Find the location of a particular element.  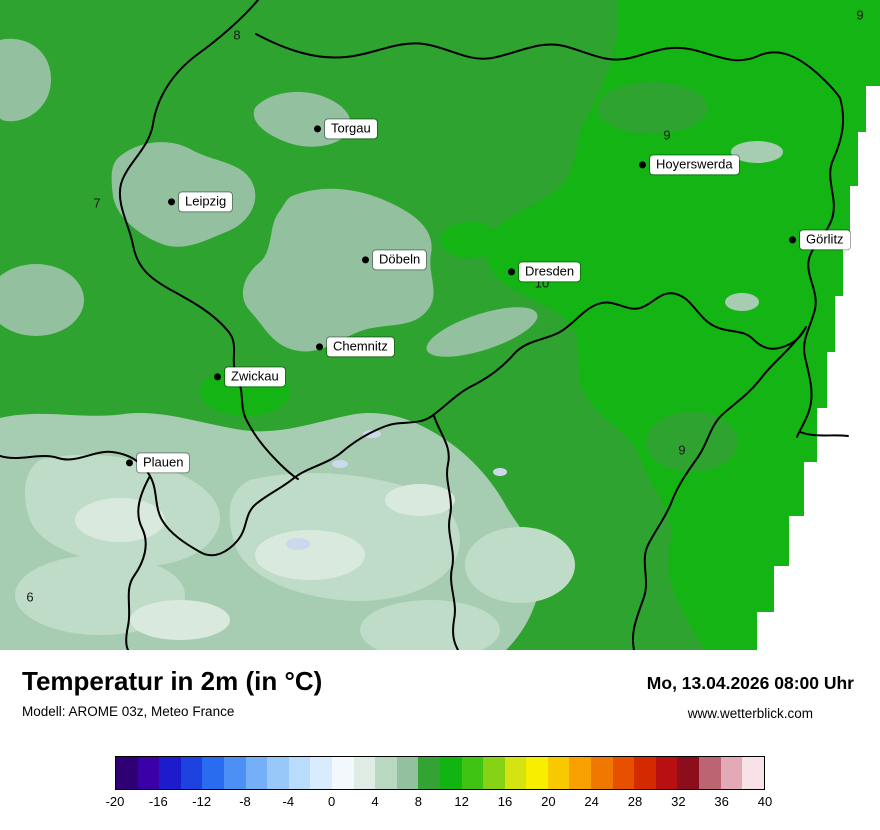

border-saxony-north is located at coordinates (548, 66).